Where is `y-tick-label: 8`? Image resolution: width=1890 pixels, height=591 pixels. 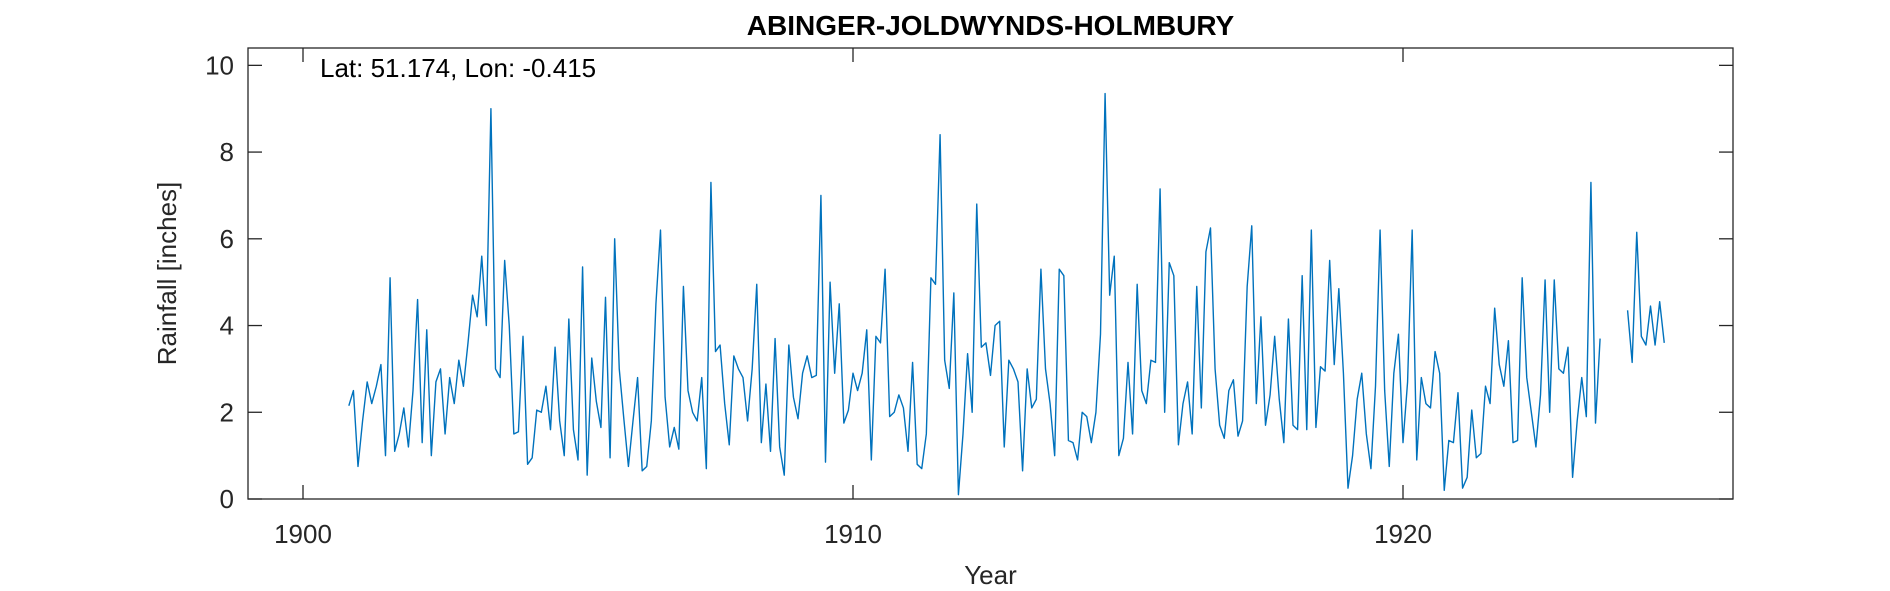 y-tick-label: 8 is located at coordinates (227, 152).